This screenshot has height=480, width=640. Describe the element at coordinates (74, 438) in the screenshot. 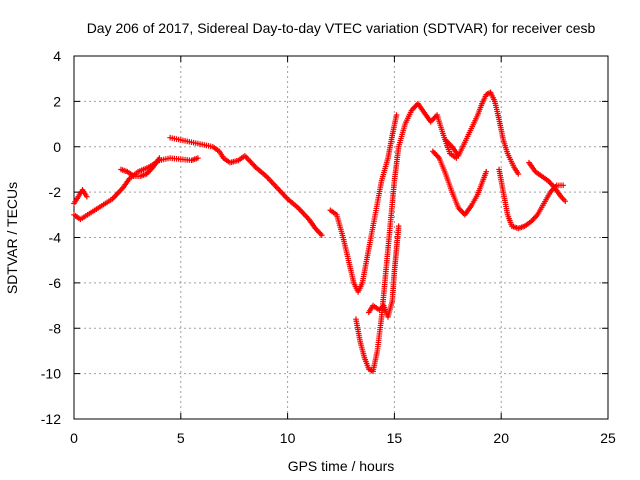

I see `x-tick-label: 0` at that location.